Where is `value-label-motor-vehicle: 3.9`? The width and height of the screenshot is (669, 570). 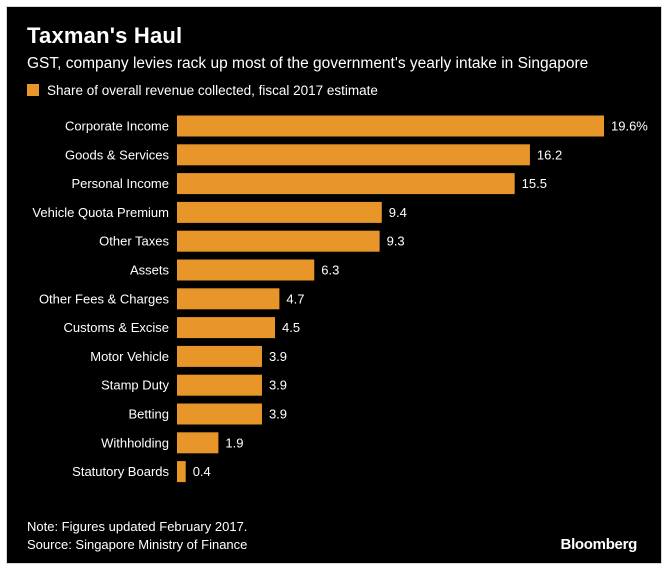
value-label-motor-vehicle: 3.9 is located at coordinates (278, 356).